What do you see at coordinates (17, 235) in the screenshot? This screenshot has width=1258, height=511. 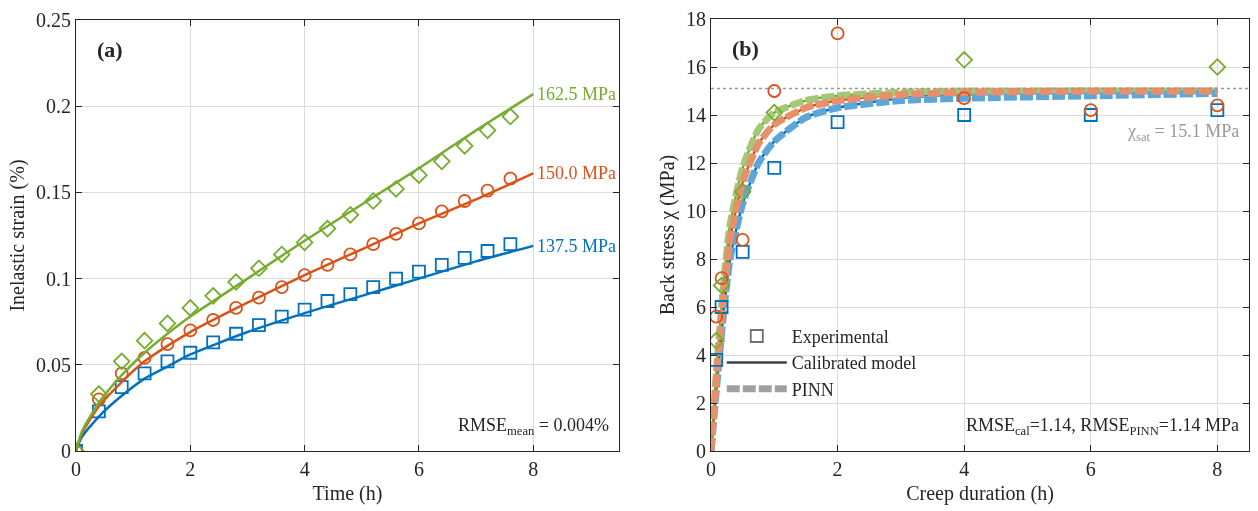 I see `y-axis-title: Inelastic strain (%)` at bounding box center [17, 235].